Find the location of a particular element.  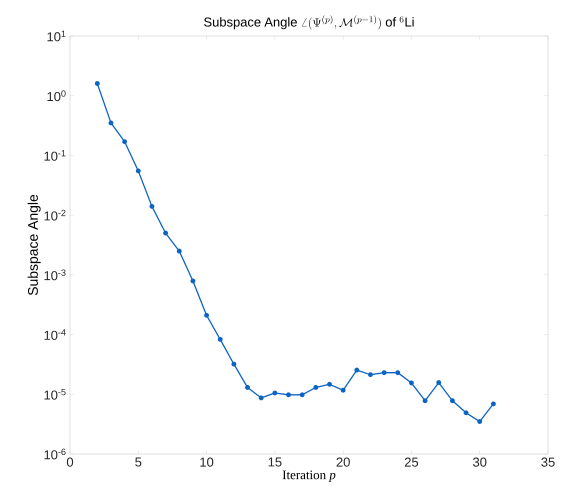

x-tick-label: 0 is located at coordinates (70, 462).